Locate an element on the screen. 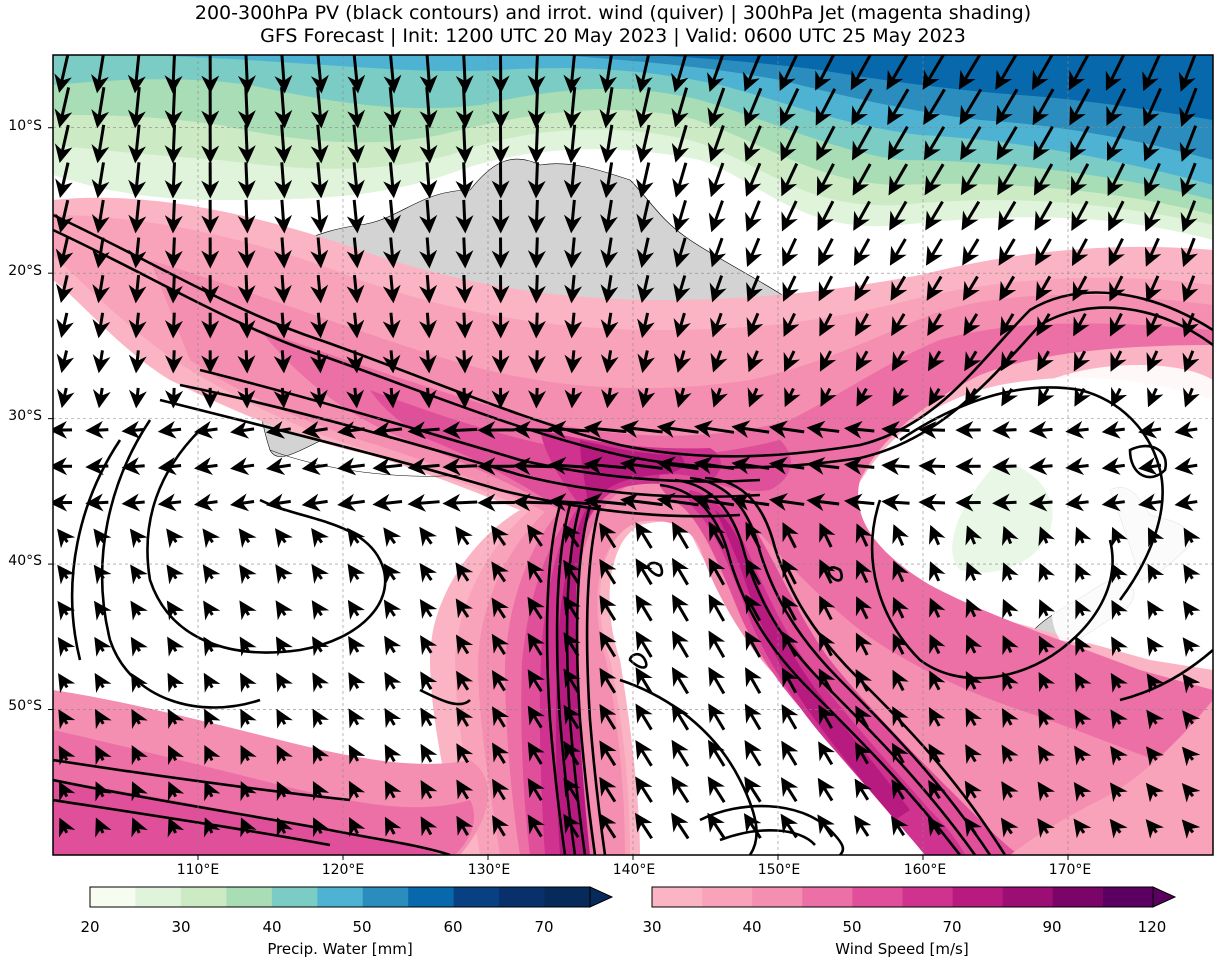  precip-water-colorbar is located at coordinates (351, 897).